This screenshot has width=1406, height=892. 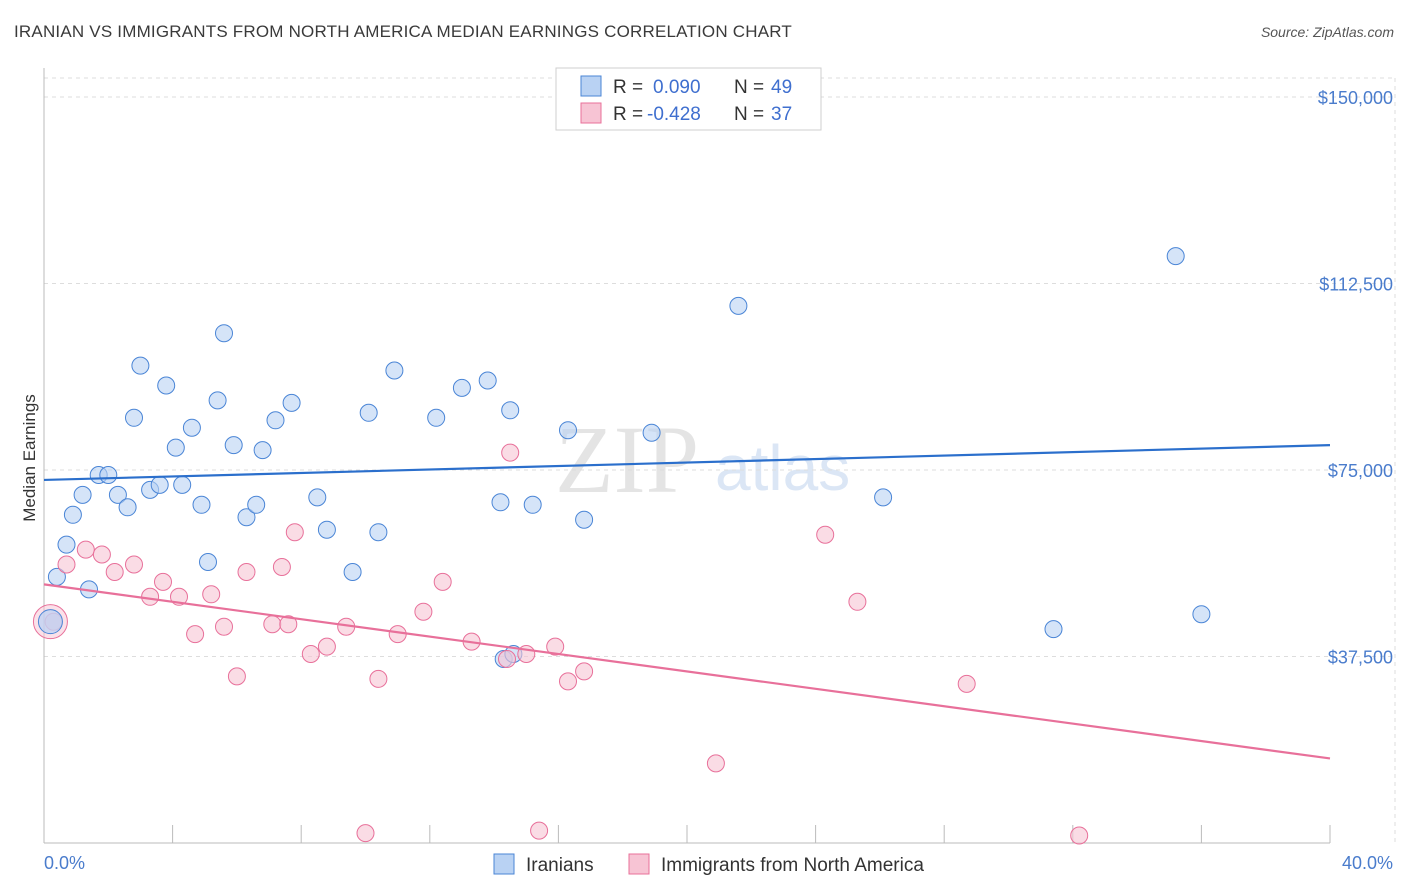 I want to click on source-attribution: Source: ZipAtlas.com, so click(x=1327, y=32).